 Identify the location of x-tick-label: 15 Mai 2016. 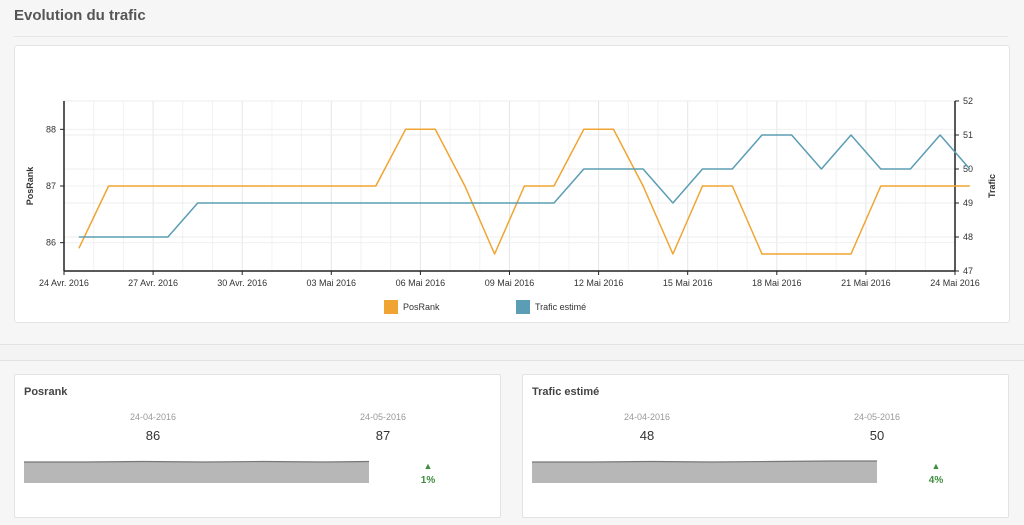
(688, 283).